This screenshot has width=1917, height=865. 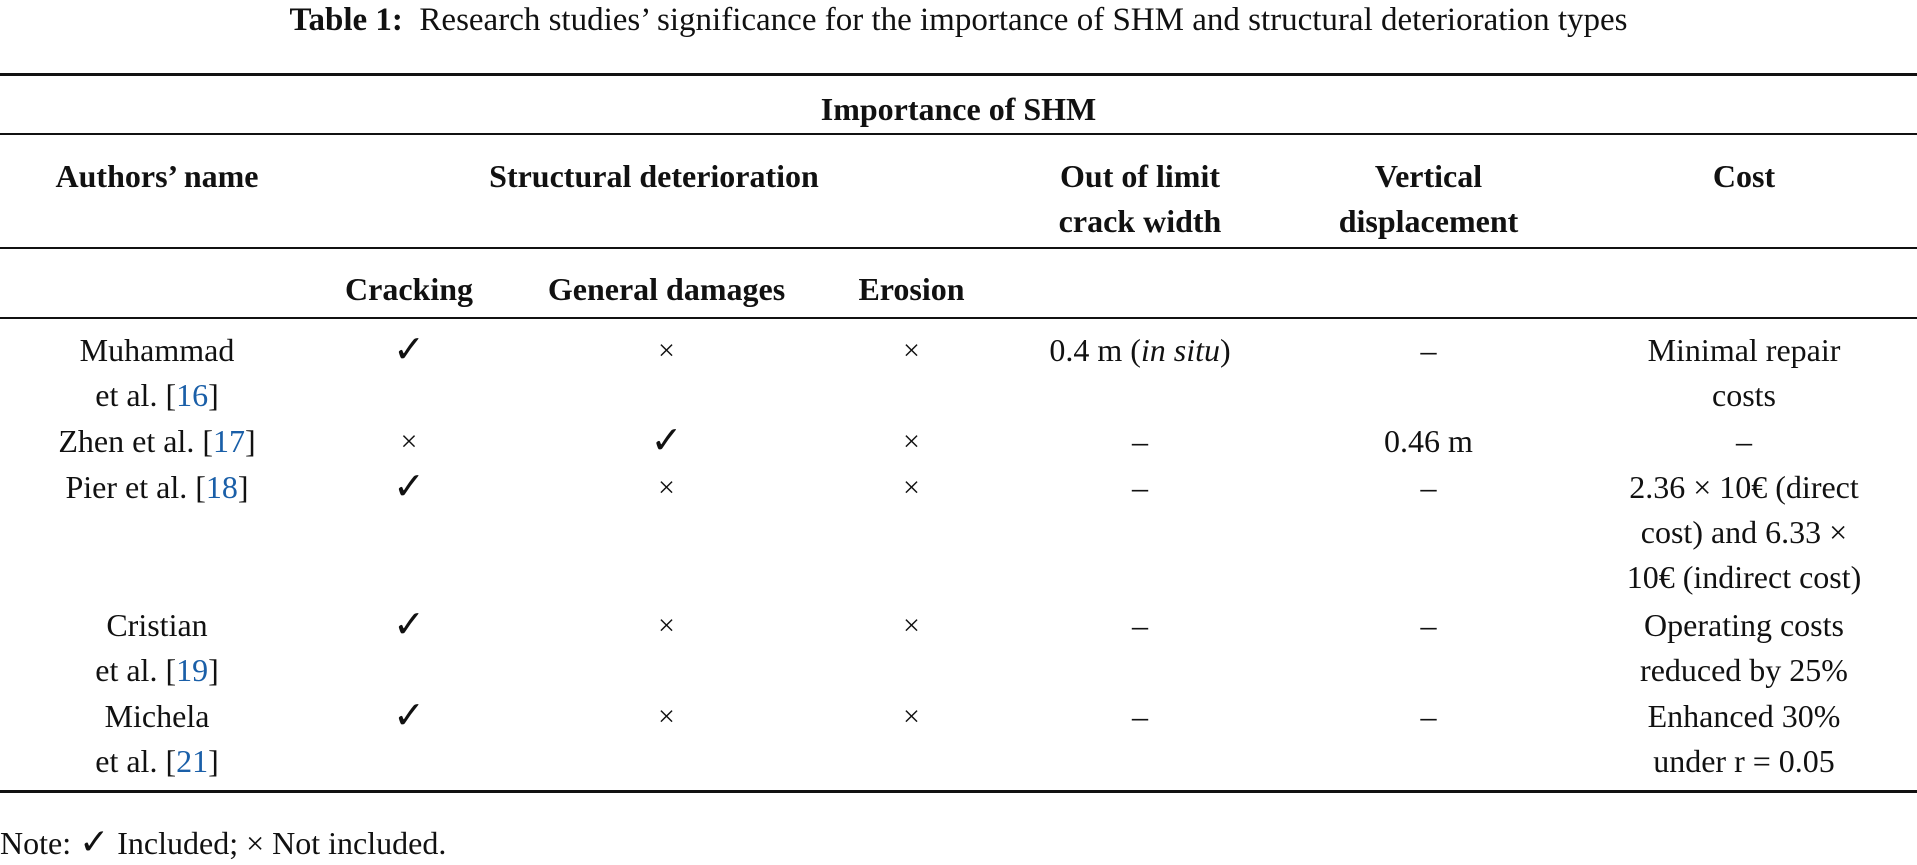 What do you see at coordinates (192, 395) in the screenshot?
I see `row1-reference-link: 16` at bounding box center [192, 395].